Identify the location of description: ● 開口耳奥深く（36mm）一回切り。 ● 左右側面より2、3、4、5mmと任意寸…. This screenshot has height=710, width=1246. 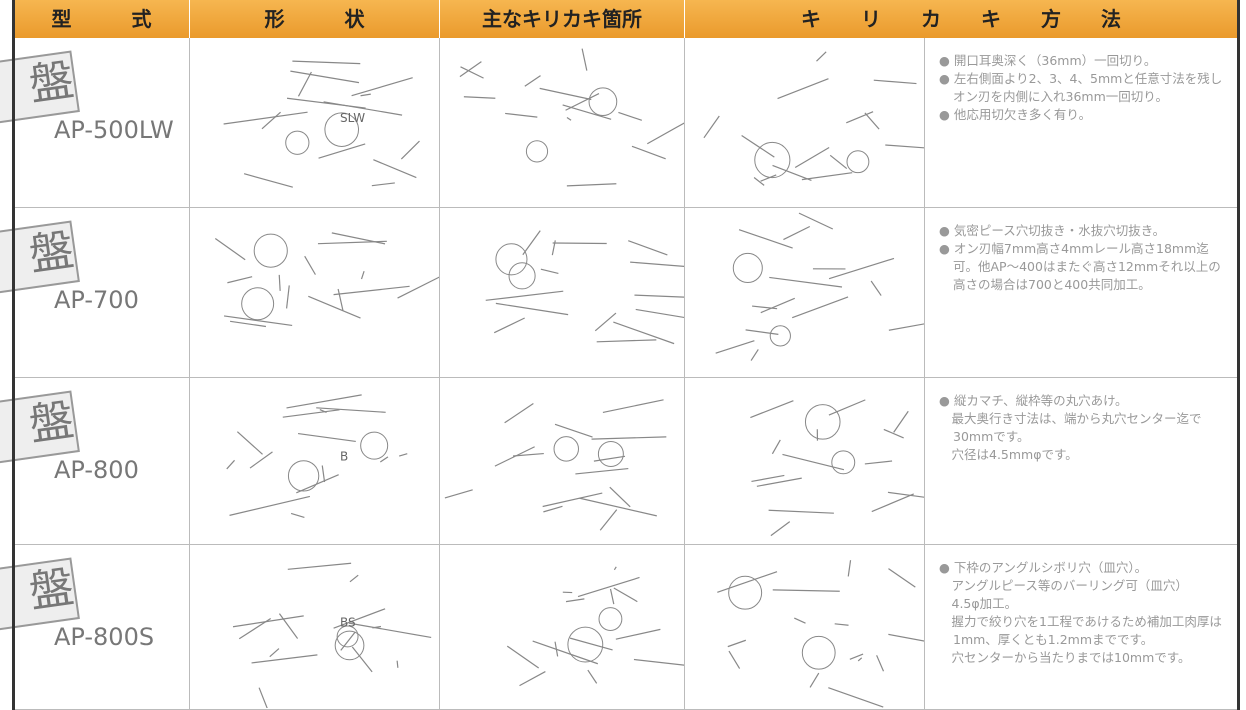
(1081, 123).